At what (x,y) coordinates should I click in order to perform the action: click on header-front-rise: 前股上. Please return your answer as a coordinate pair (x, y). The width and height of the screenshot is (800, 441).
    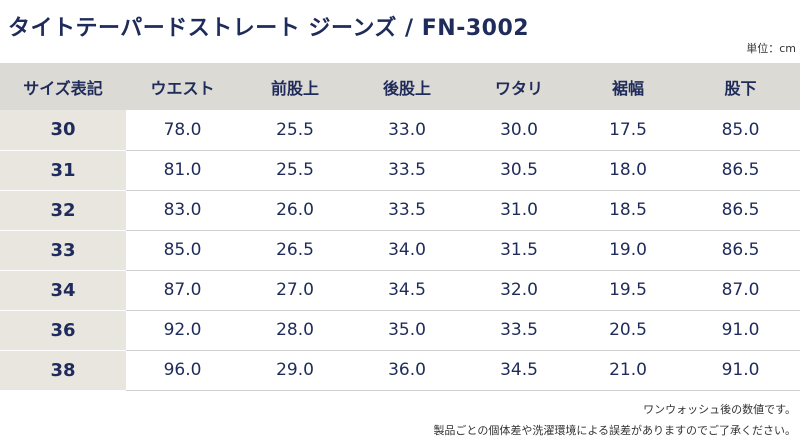
    Looking at the image, I should click on (295, 86).